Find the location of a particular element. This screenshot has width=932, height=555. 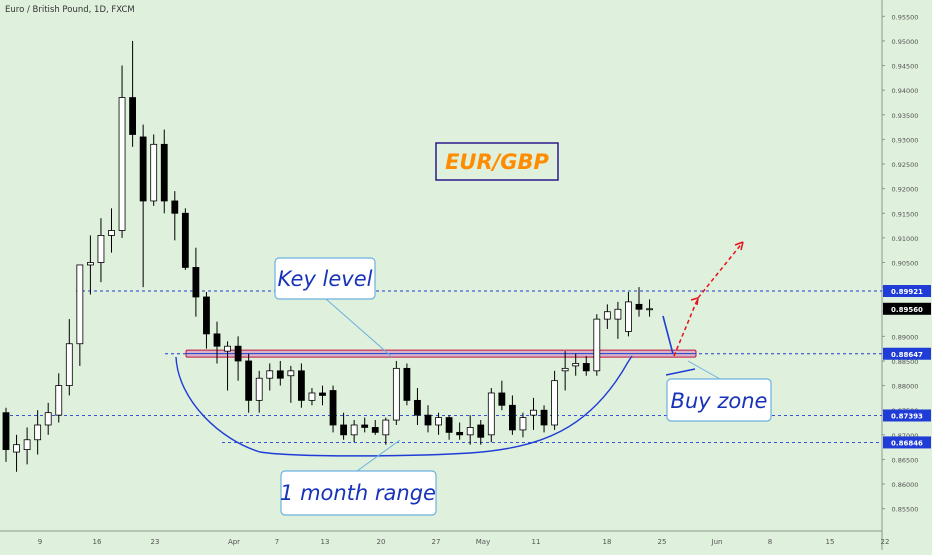

x-tick-label: 23 is located at coordinates (155, 542).